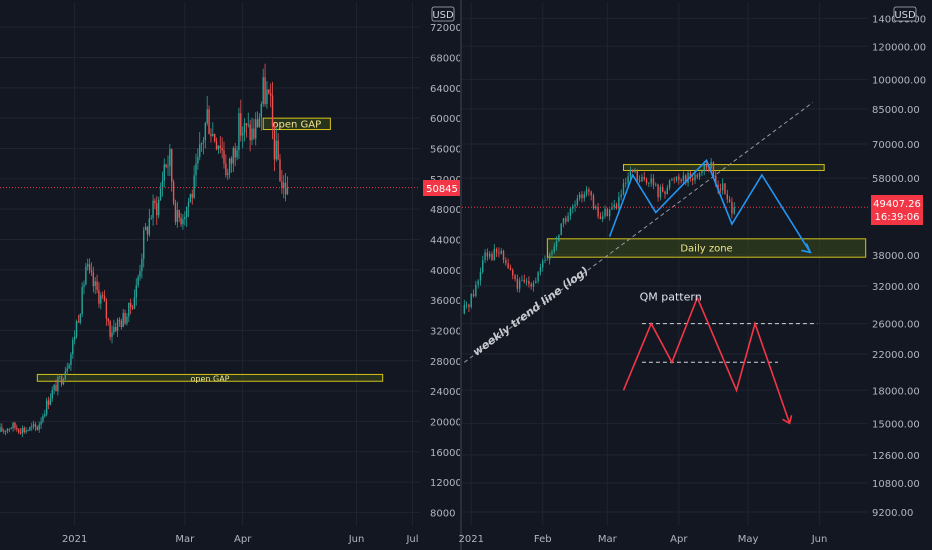 The width and height of the screenshot is (932, 550). I want to click on left-currency-badge: USD, so click(443, 14).